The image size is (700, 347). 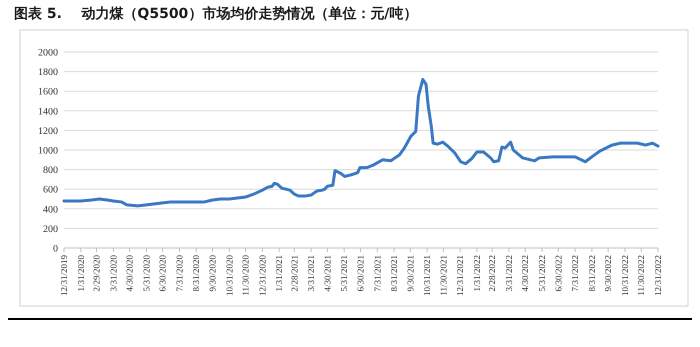 What do you see at coordinates (575, 273) in the screenshot?
I see `x-tick-label: 7/31/2022` at bounding box center [575, 273].